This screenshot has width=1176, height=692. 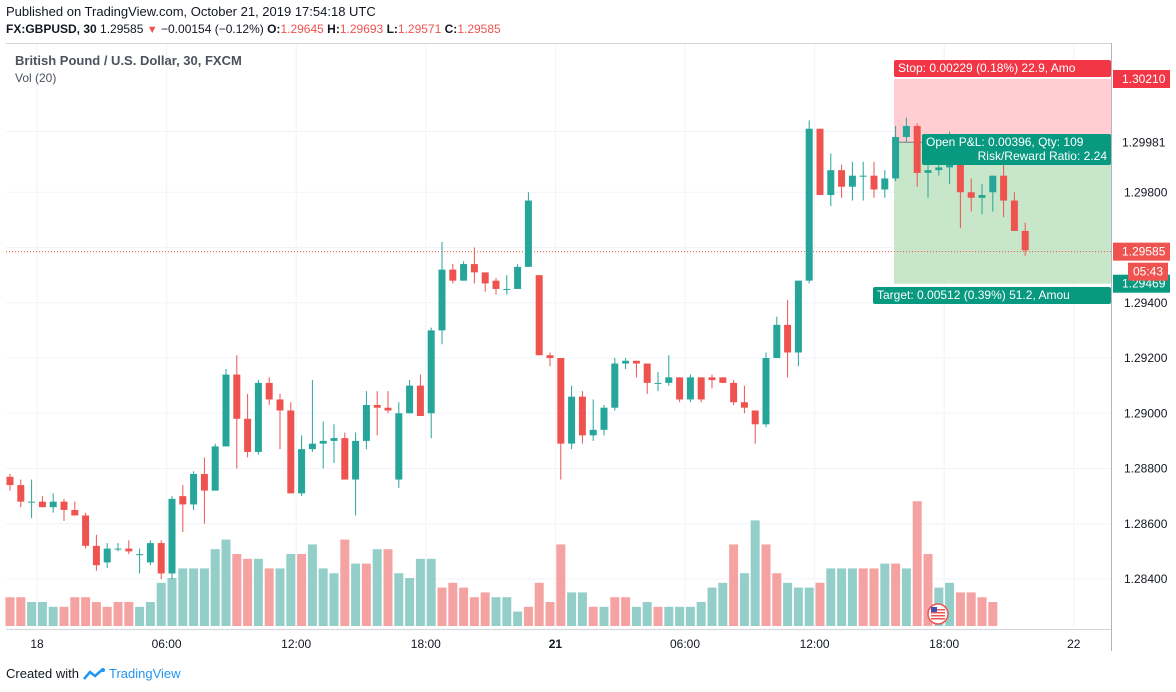 What do you see at coordinates (128, 60) in the screenshot?
I see `legend-title: British Pound / U.S. Dollar, 30, FXCM` at bounding box center [128, 60].